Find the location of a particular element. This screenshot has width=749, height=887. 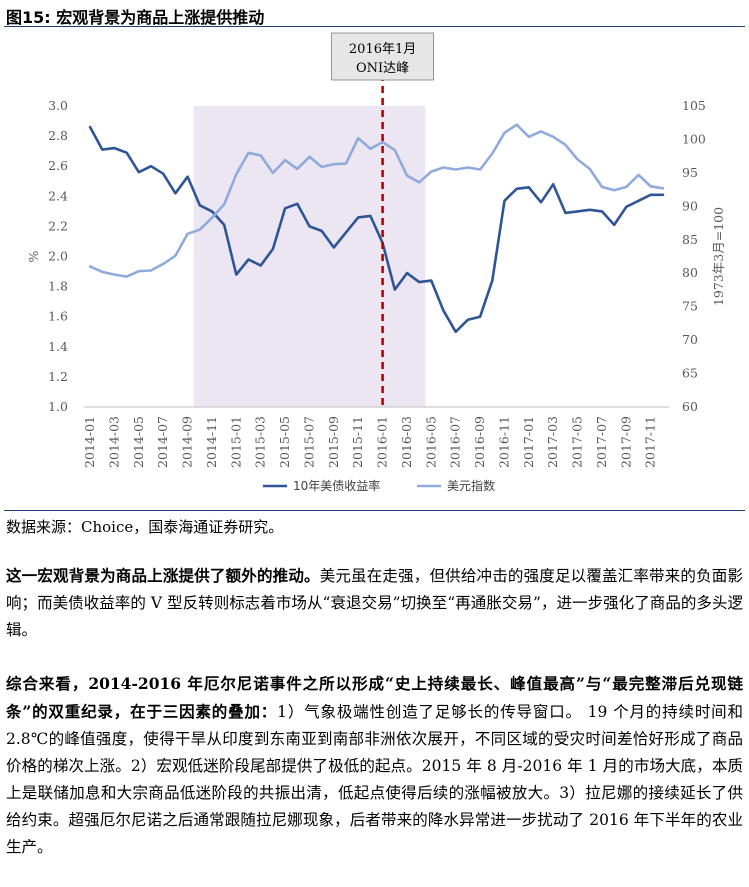

y-tick-label: 2.8 is located at coordinates (58, 135).